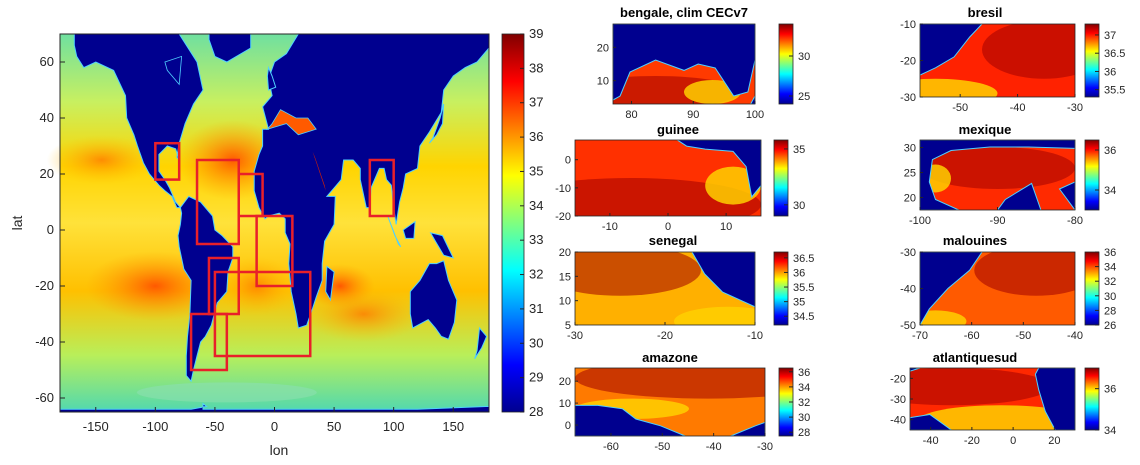  I want to click on panel-atlantiquesud: -40 -20 0 20 -20 -30 -40 34 36, so click(1003, 407).